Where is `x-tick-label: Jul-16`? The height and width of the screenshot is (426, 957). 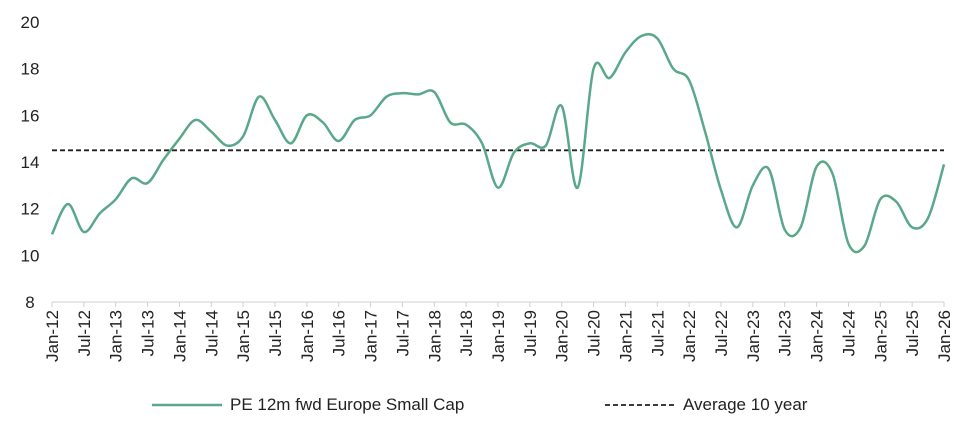
x-tick-label: Jul-16 is located at coordinates (339, 333).